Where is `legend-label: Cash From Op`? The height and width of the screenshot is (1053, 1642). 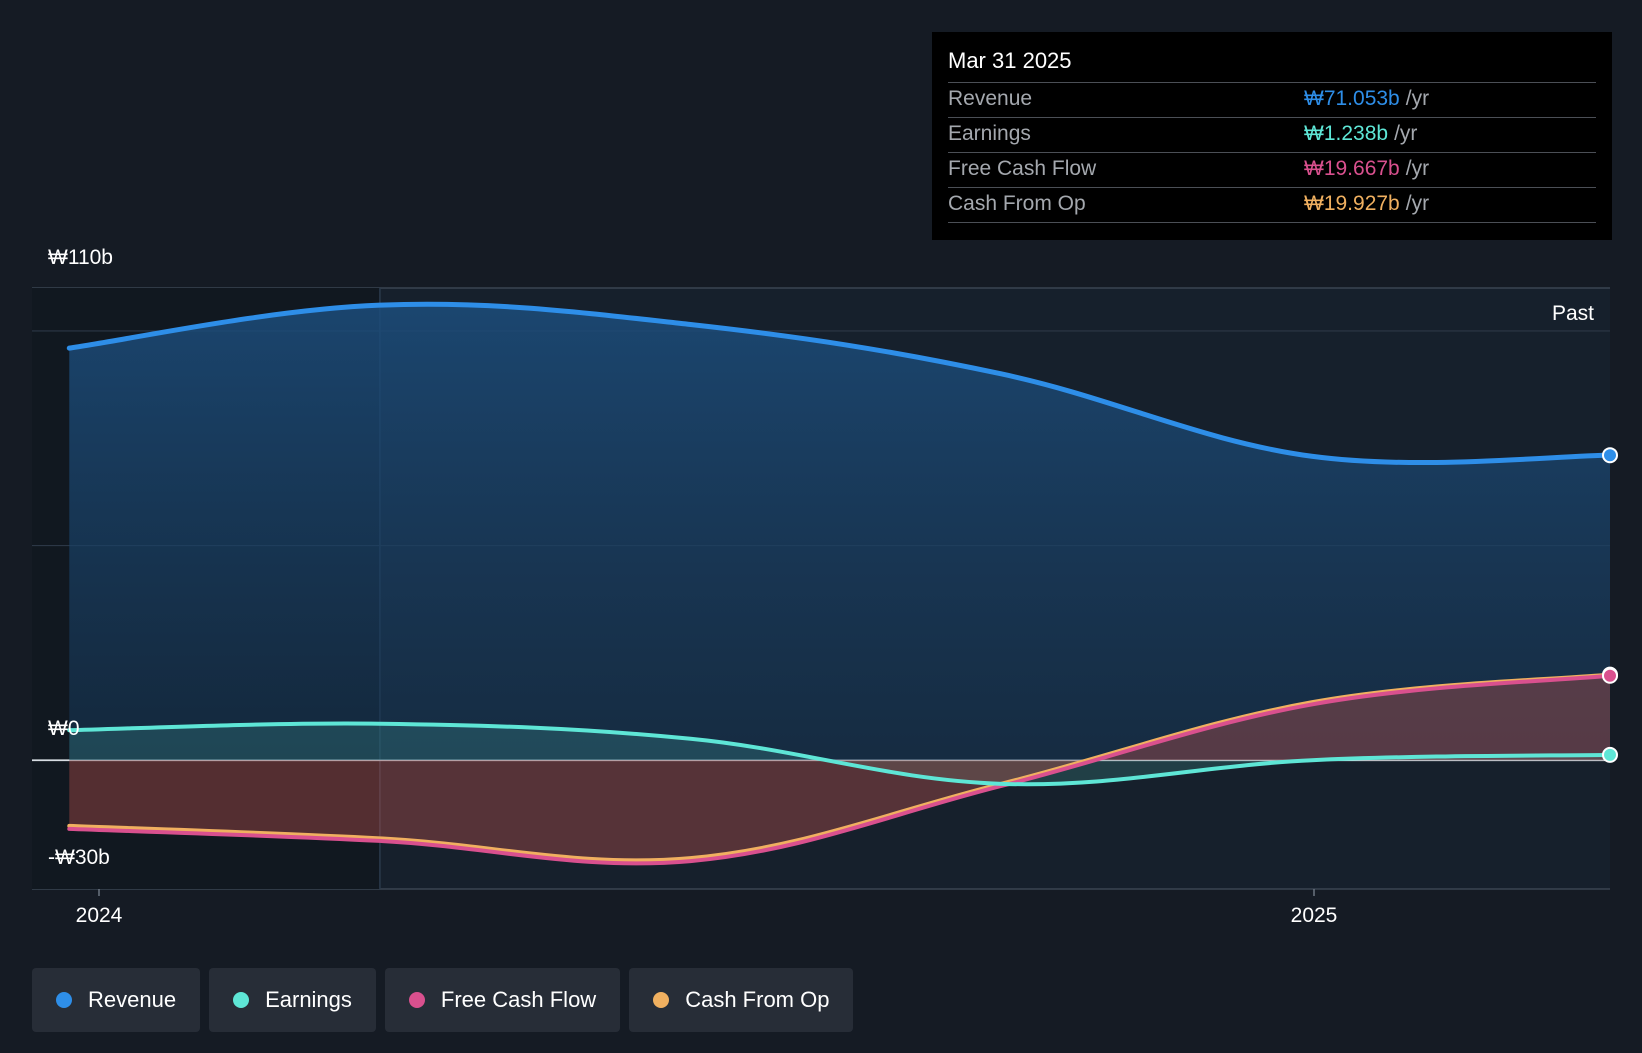
legend-label: Cash From Op is located at coordinates (757, 999).